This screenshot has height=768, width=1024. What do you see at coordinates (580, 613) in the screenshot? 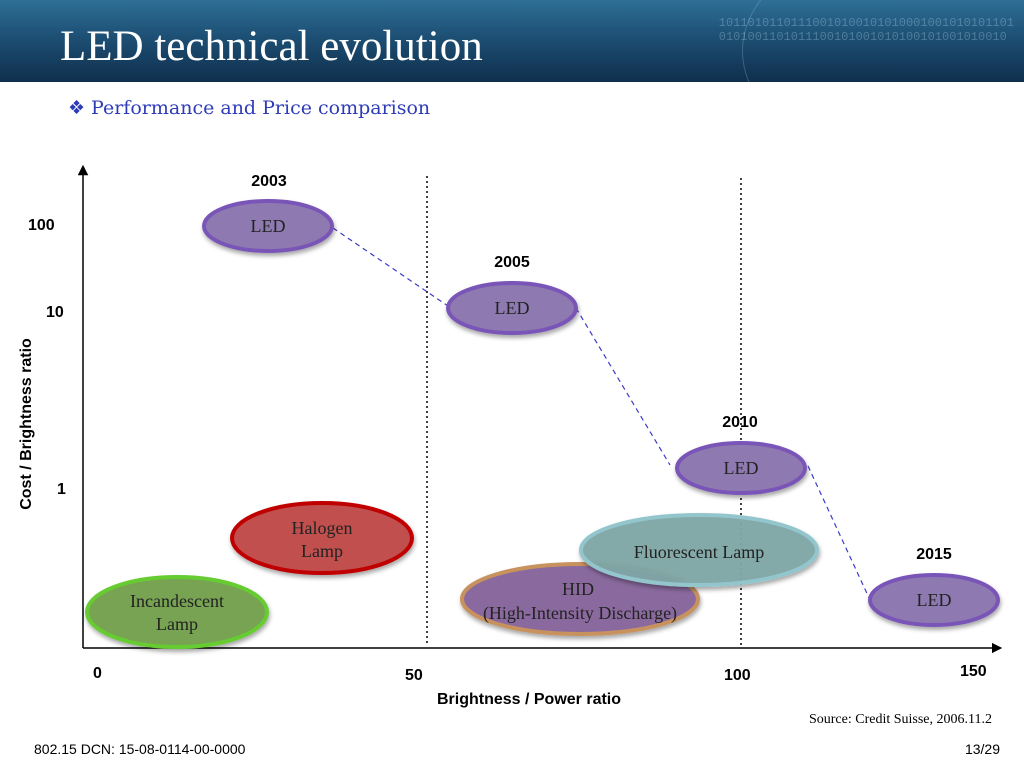
I see `hid-label-2: (High-Intensity Discharge)` at bounding box center [580, 613].